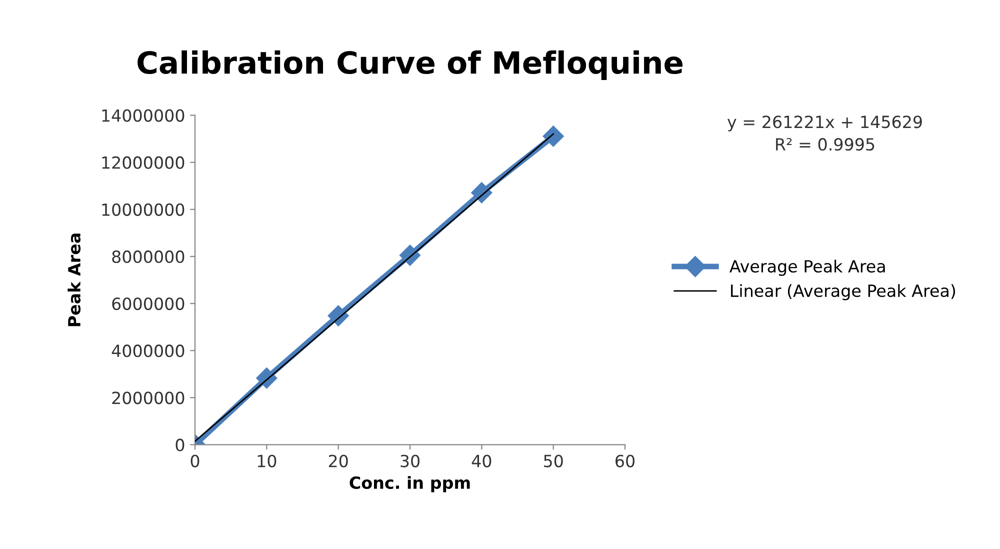 The width and height of the screenshot is (1000, 549). What do you see at coordinates (482, 461) in the screenshot?
I see `x-tick-label: 40` at bounding box center [482, 461].